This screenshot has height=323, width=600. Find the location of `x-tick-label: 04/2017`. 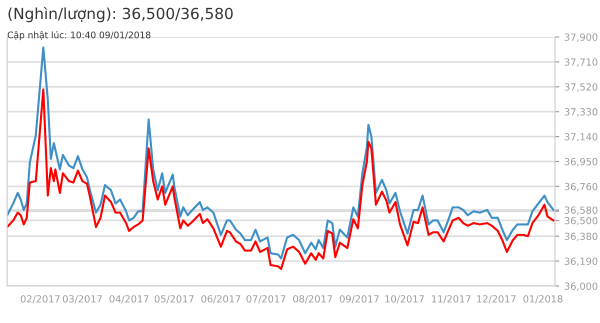

x-tick-label: 04/2017 is located at coordinates (129, 299).